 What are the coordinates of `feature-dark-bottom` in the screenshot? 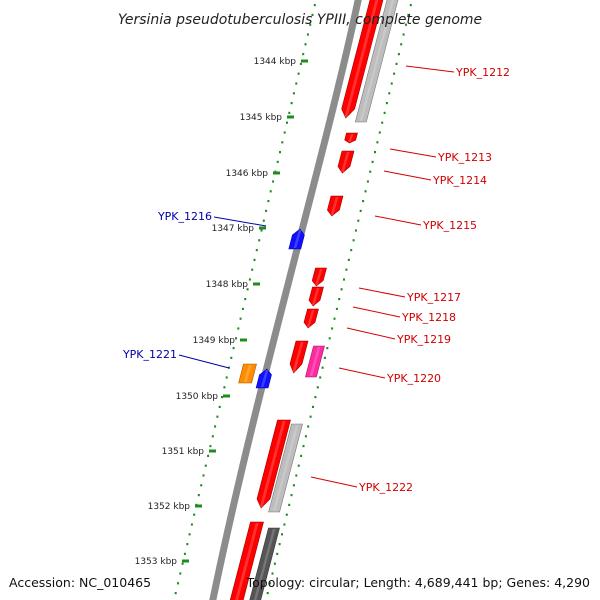 It's located at (264, 563).